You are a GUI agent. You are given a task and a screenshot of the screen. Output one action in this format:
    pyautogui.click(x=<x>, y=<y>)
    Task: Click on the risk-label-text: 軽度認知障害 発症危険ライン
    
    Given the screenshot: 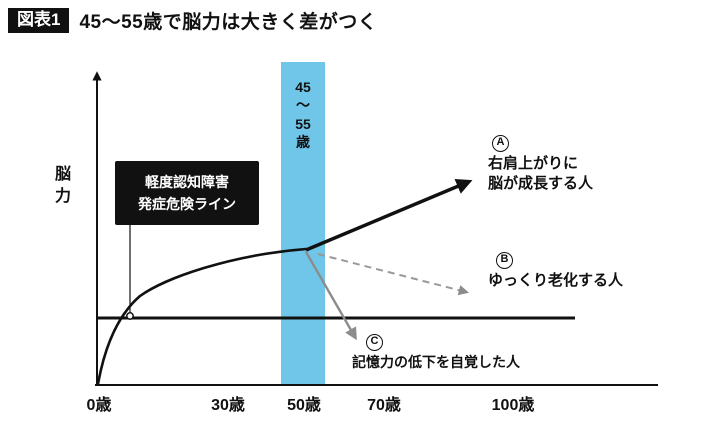 What is the action you would take?
    pyautogui.click(x=187, y=192)
    